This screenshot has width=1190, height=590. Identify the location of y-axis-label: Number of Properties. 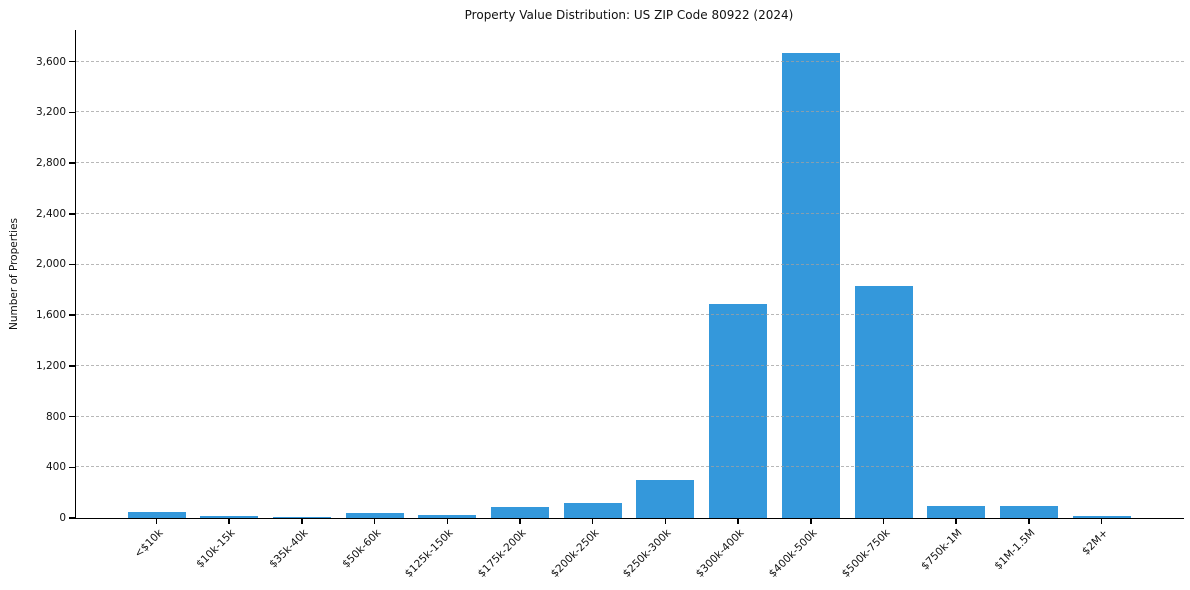
(14, 274).